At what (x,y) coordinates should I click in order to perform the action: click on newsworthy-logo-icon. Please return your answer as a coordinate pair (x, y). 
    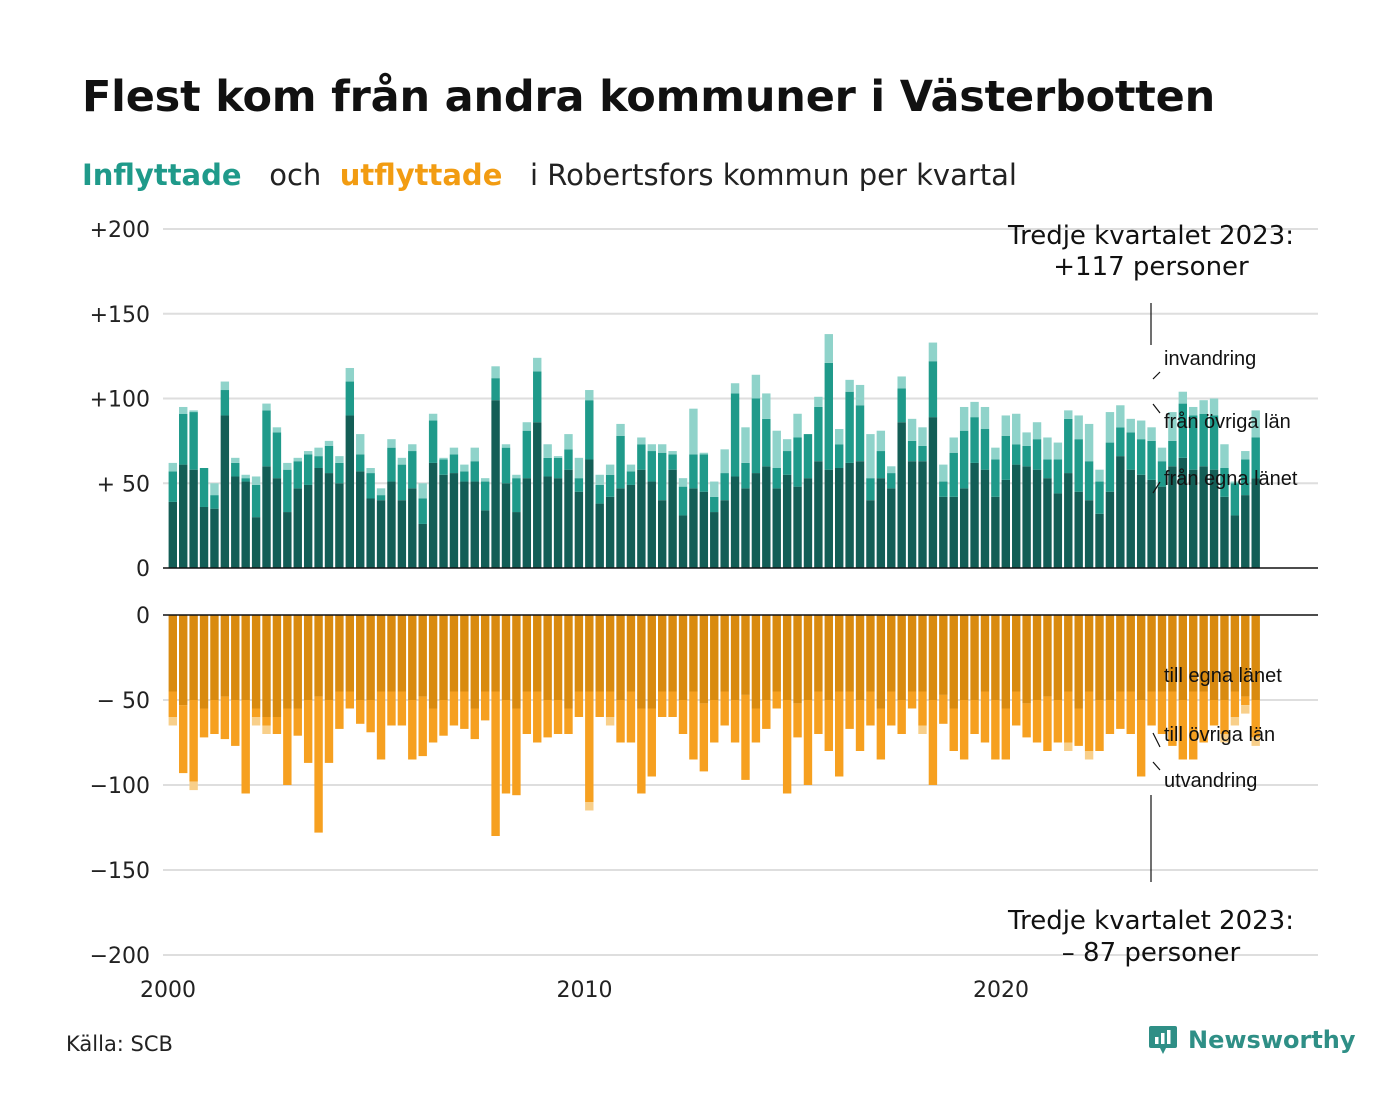
    Looking at the image, I should click on (1163, 1040).